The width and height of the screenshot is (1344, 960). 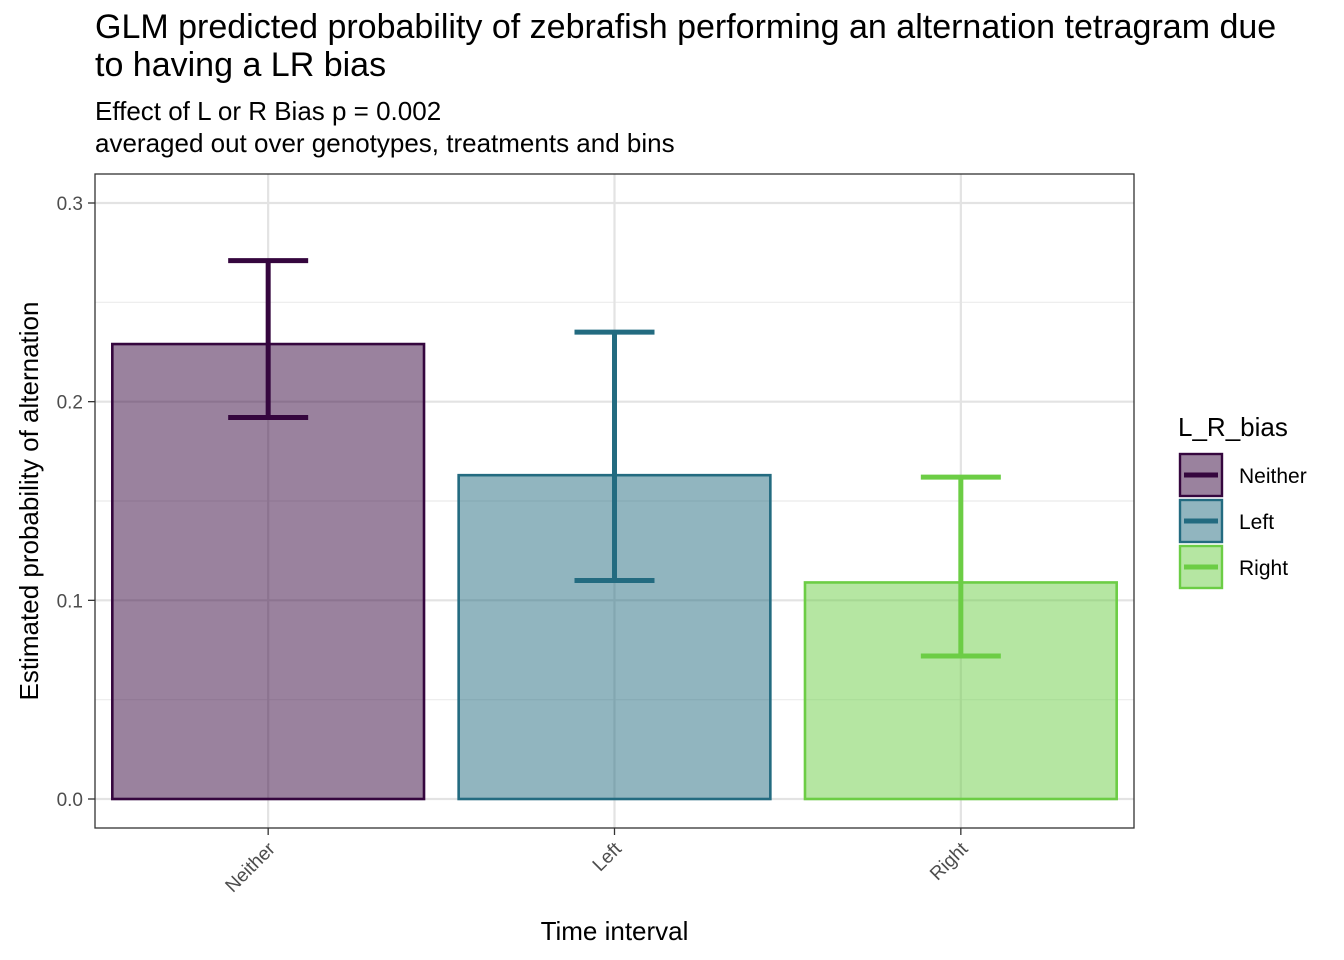 What do you see at coordinates (70, 601) in the screenshot?
I see `y-tick-label: 0.1` at bounding box center [70, 601].